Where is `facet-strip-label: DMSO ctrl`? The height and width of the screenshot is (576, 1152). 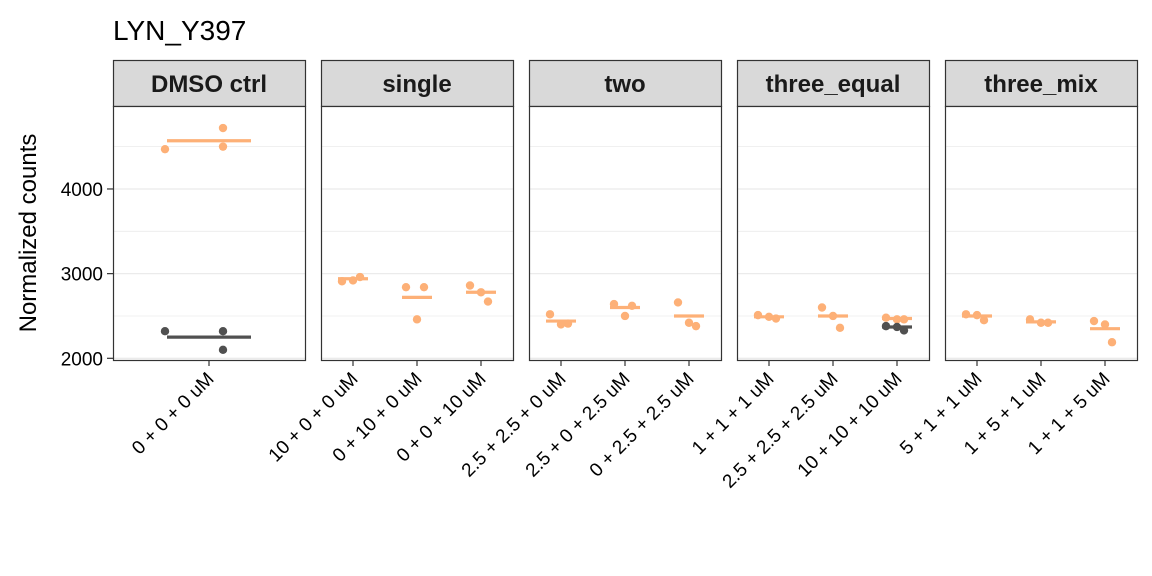
facet-strip-label: DMSO ctrl is located at coordinates (209, 84).